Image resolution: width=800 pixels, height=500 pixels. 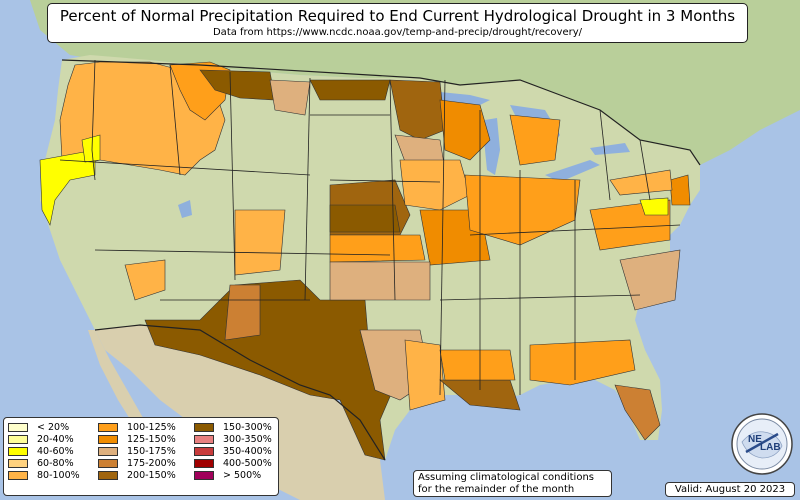 What do you see at coordinates (151, 427) in the screenshot?
I see `legend-label: 100-125%` at bounding box center [151, 427].